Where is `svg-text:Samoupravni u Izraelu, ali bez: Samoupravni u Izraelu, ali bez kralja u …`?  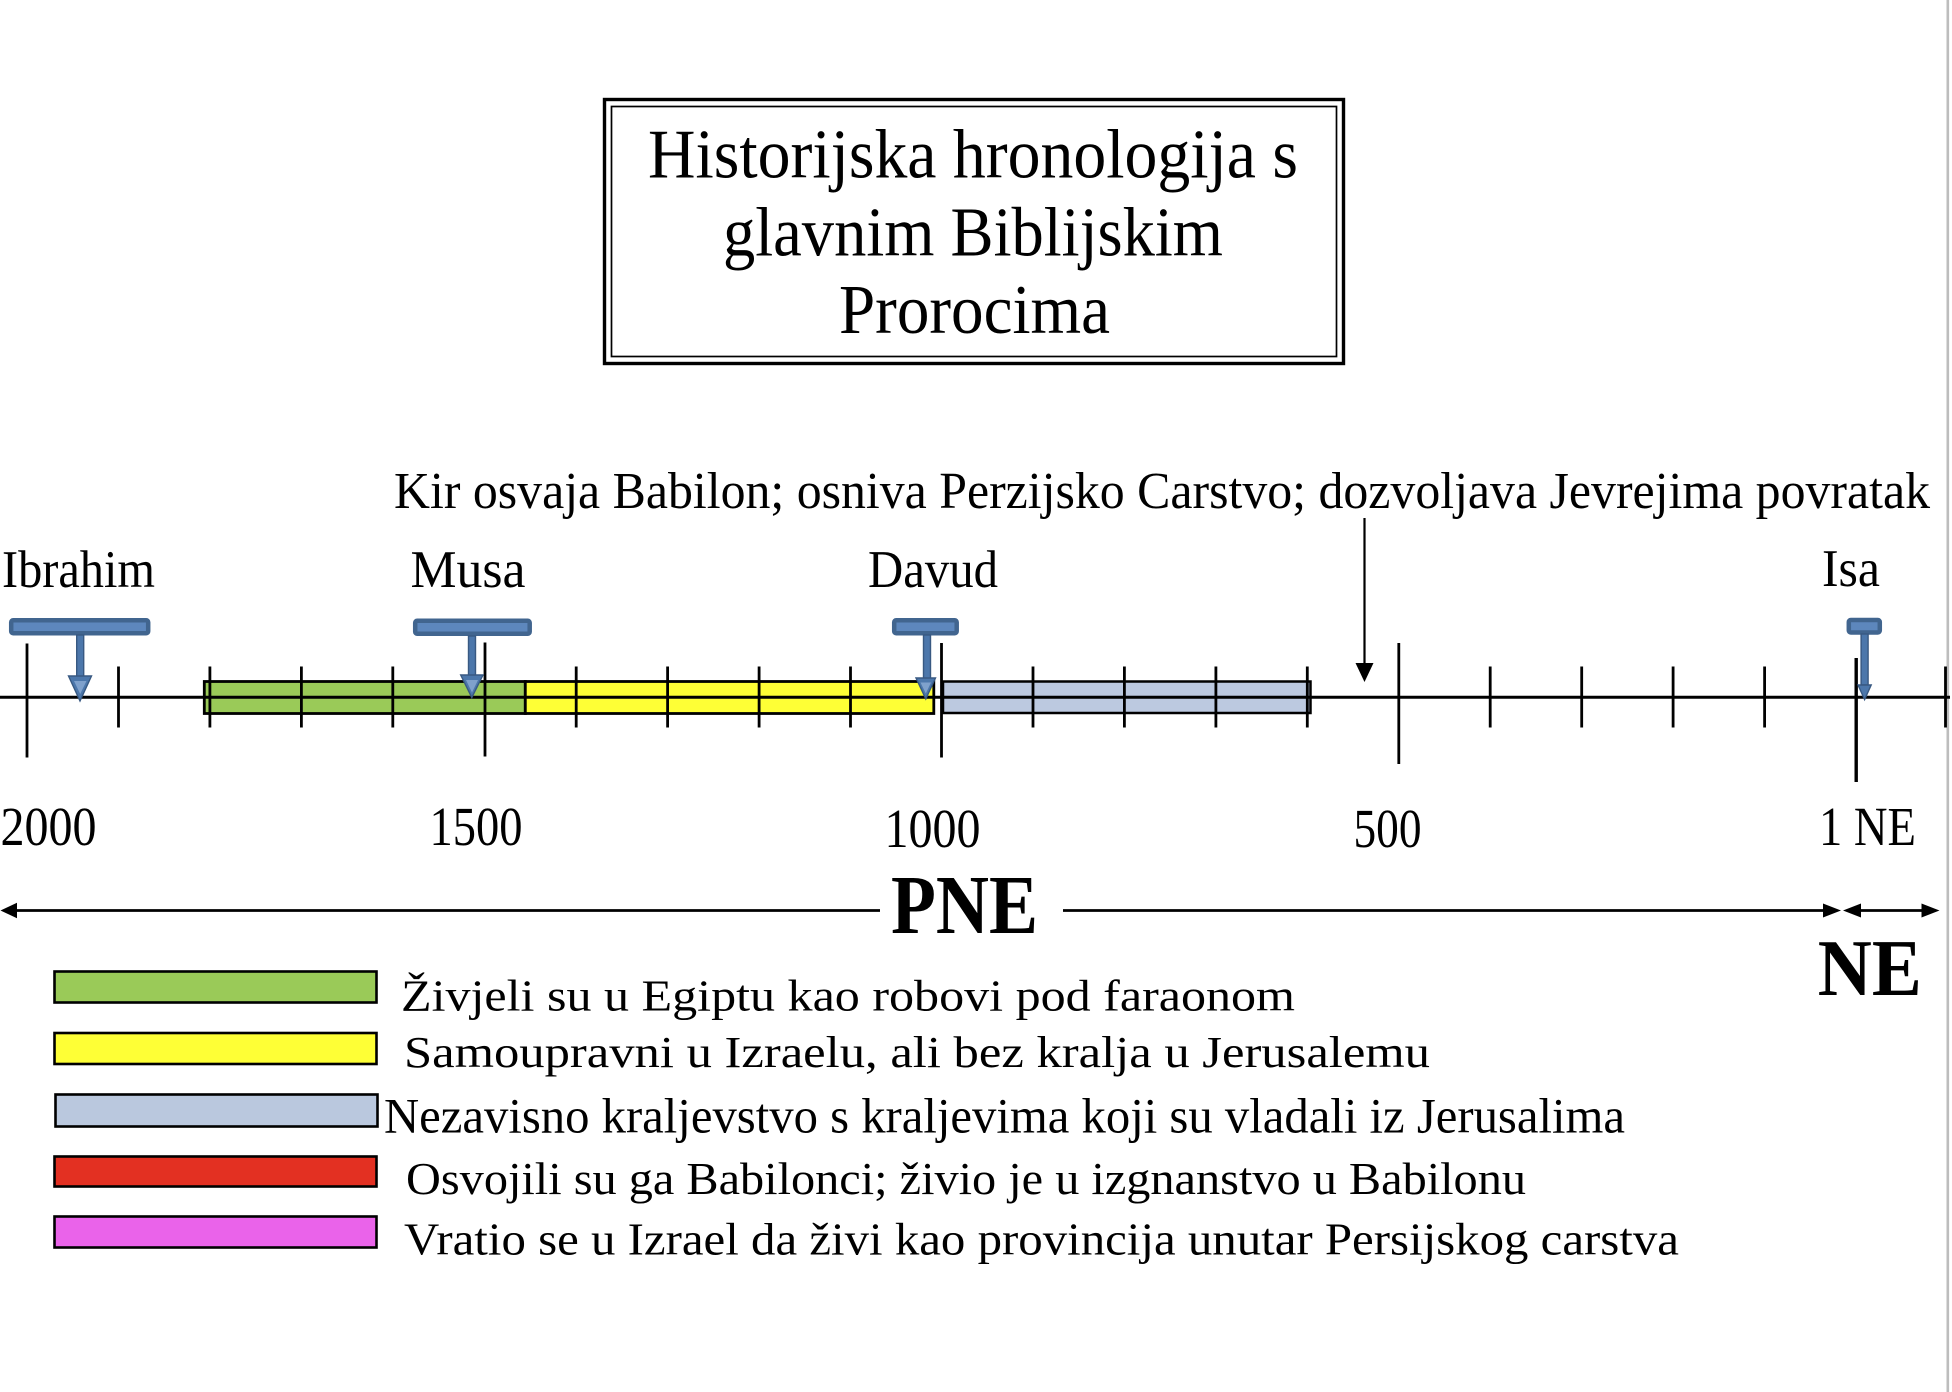
svg-text:Samoupravni u Izraelu, ali bez: Samoupravni u Izraelu, ali bez kralja u … is located at coordinates (917, 1052).